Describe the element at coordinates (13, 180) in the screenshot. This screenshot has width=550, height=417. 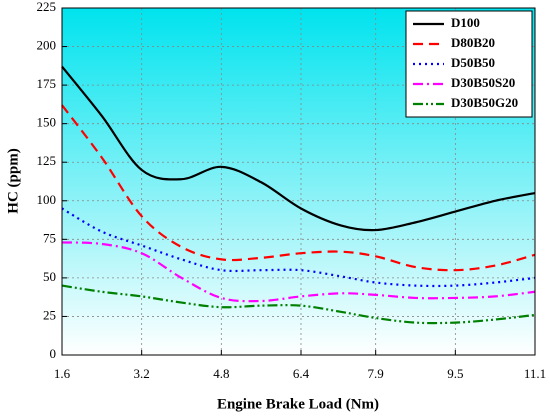
I see `y-axis-label: HC (ppm)` at that location.